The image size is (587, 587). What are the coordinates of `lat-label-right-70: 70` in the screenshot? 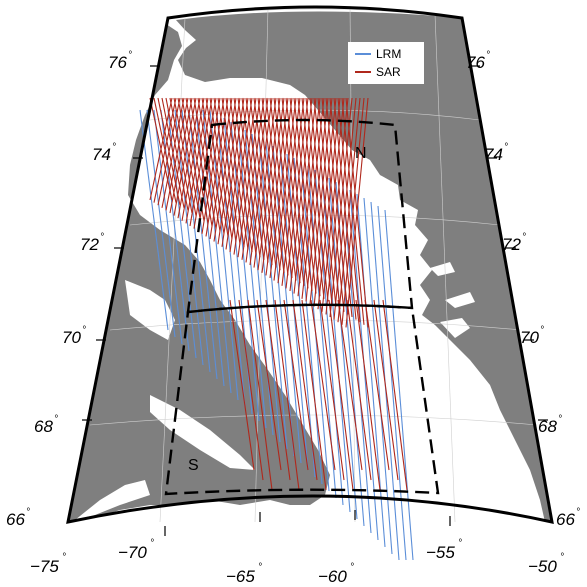 It's located at (529, 337).